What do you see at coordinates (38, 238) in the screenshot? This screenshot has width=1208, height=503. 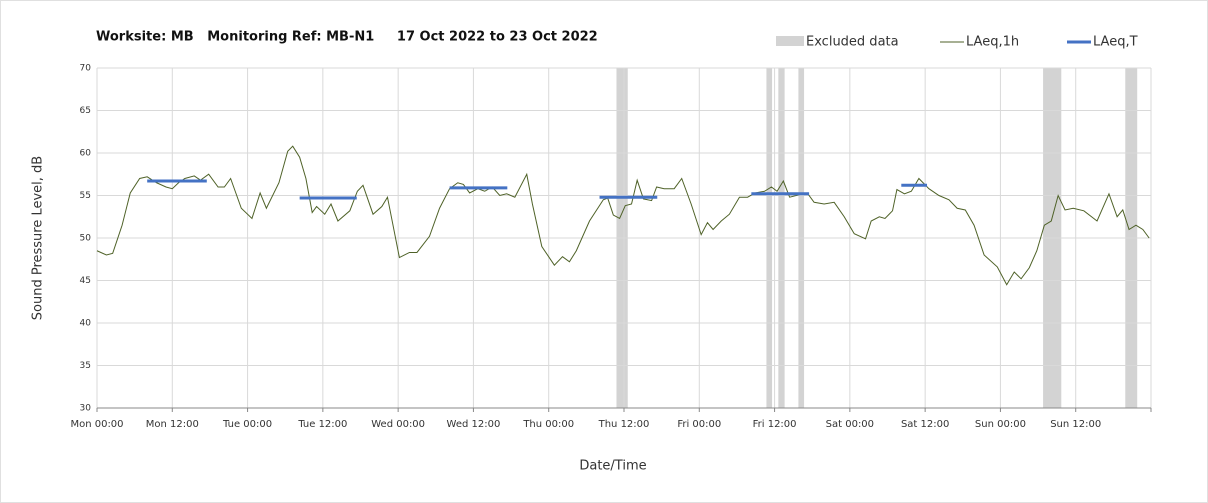 I see `y-axis-label: Sound Pressure Level, dB` at bounding box center [38, 238].